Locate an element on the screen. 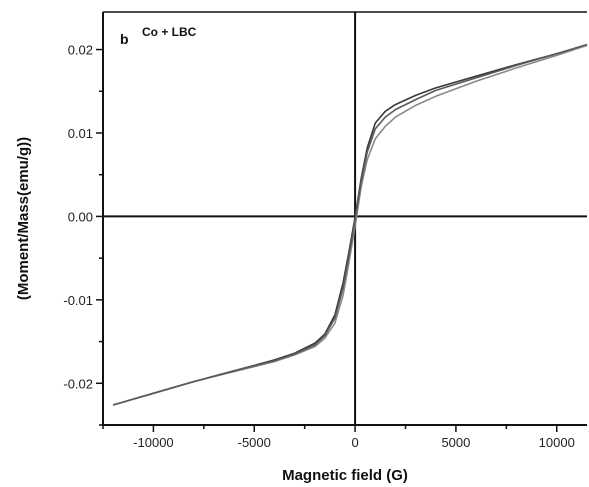  y-tick-label: 0.02 is located at coordinates (80, 50).